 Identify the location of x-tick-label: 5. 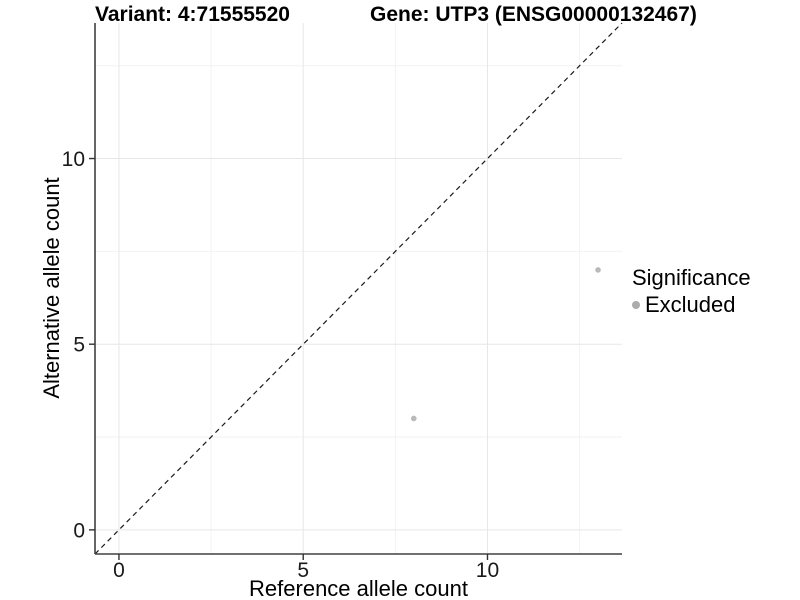
(303, 570).